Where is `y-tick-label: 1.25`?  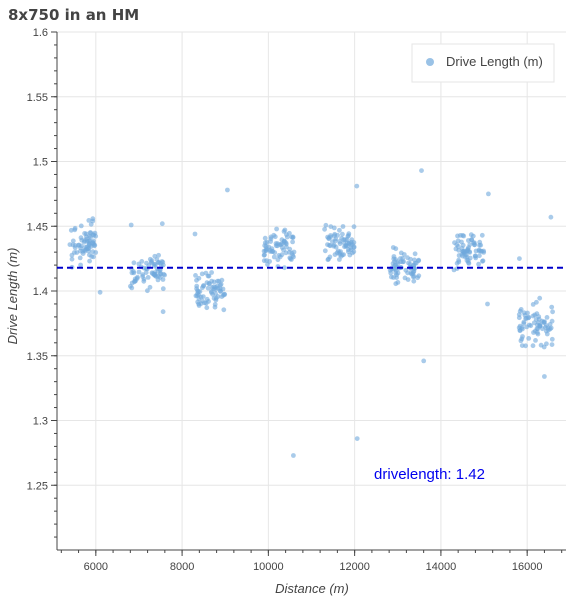 y-tick-label: 1.25 is located at coordinates (37, 486).